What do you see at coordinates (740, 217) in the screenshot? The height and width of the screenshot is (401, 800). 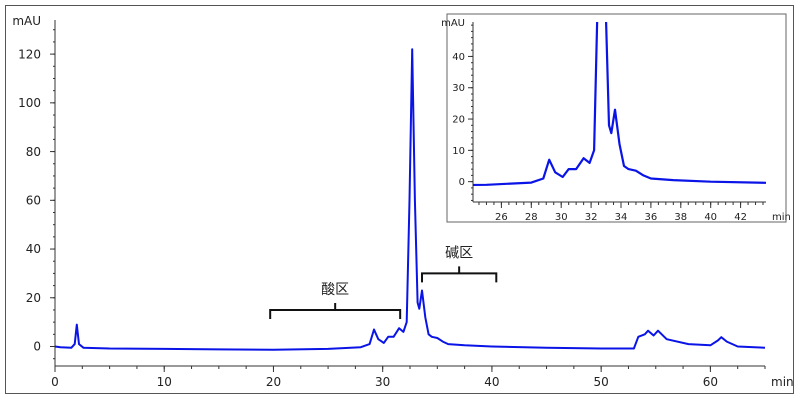 I see `x-tick-label: 42` at bounding box center [740, 217].